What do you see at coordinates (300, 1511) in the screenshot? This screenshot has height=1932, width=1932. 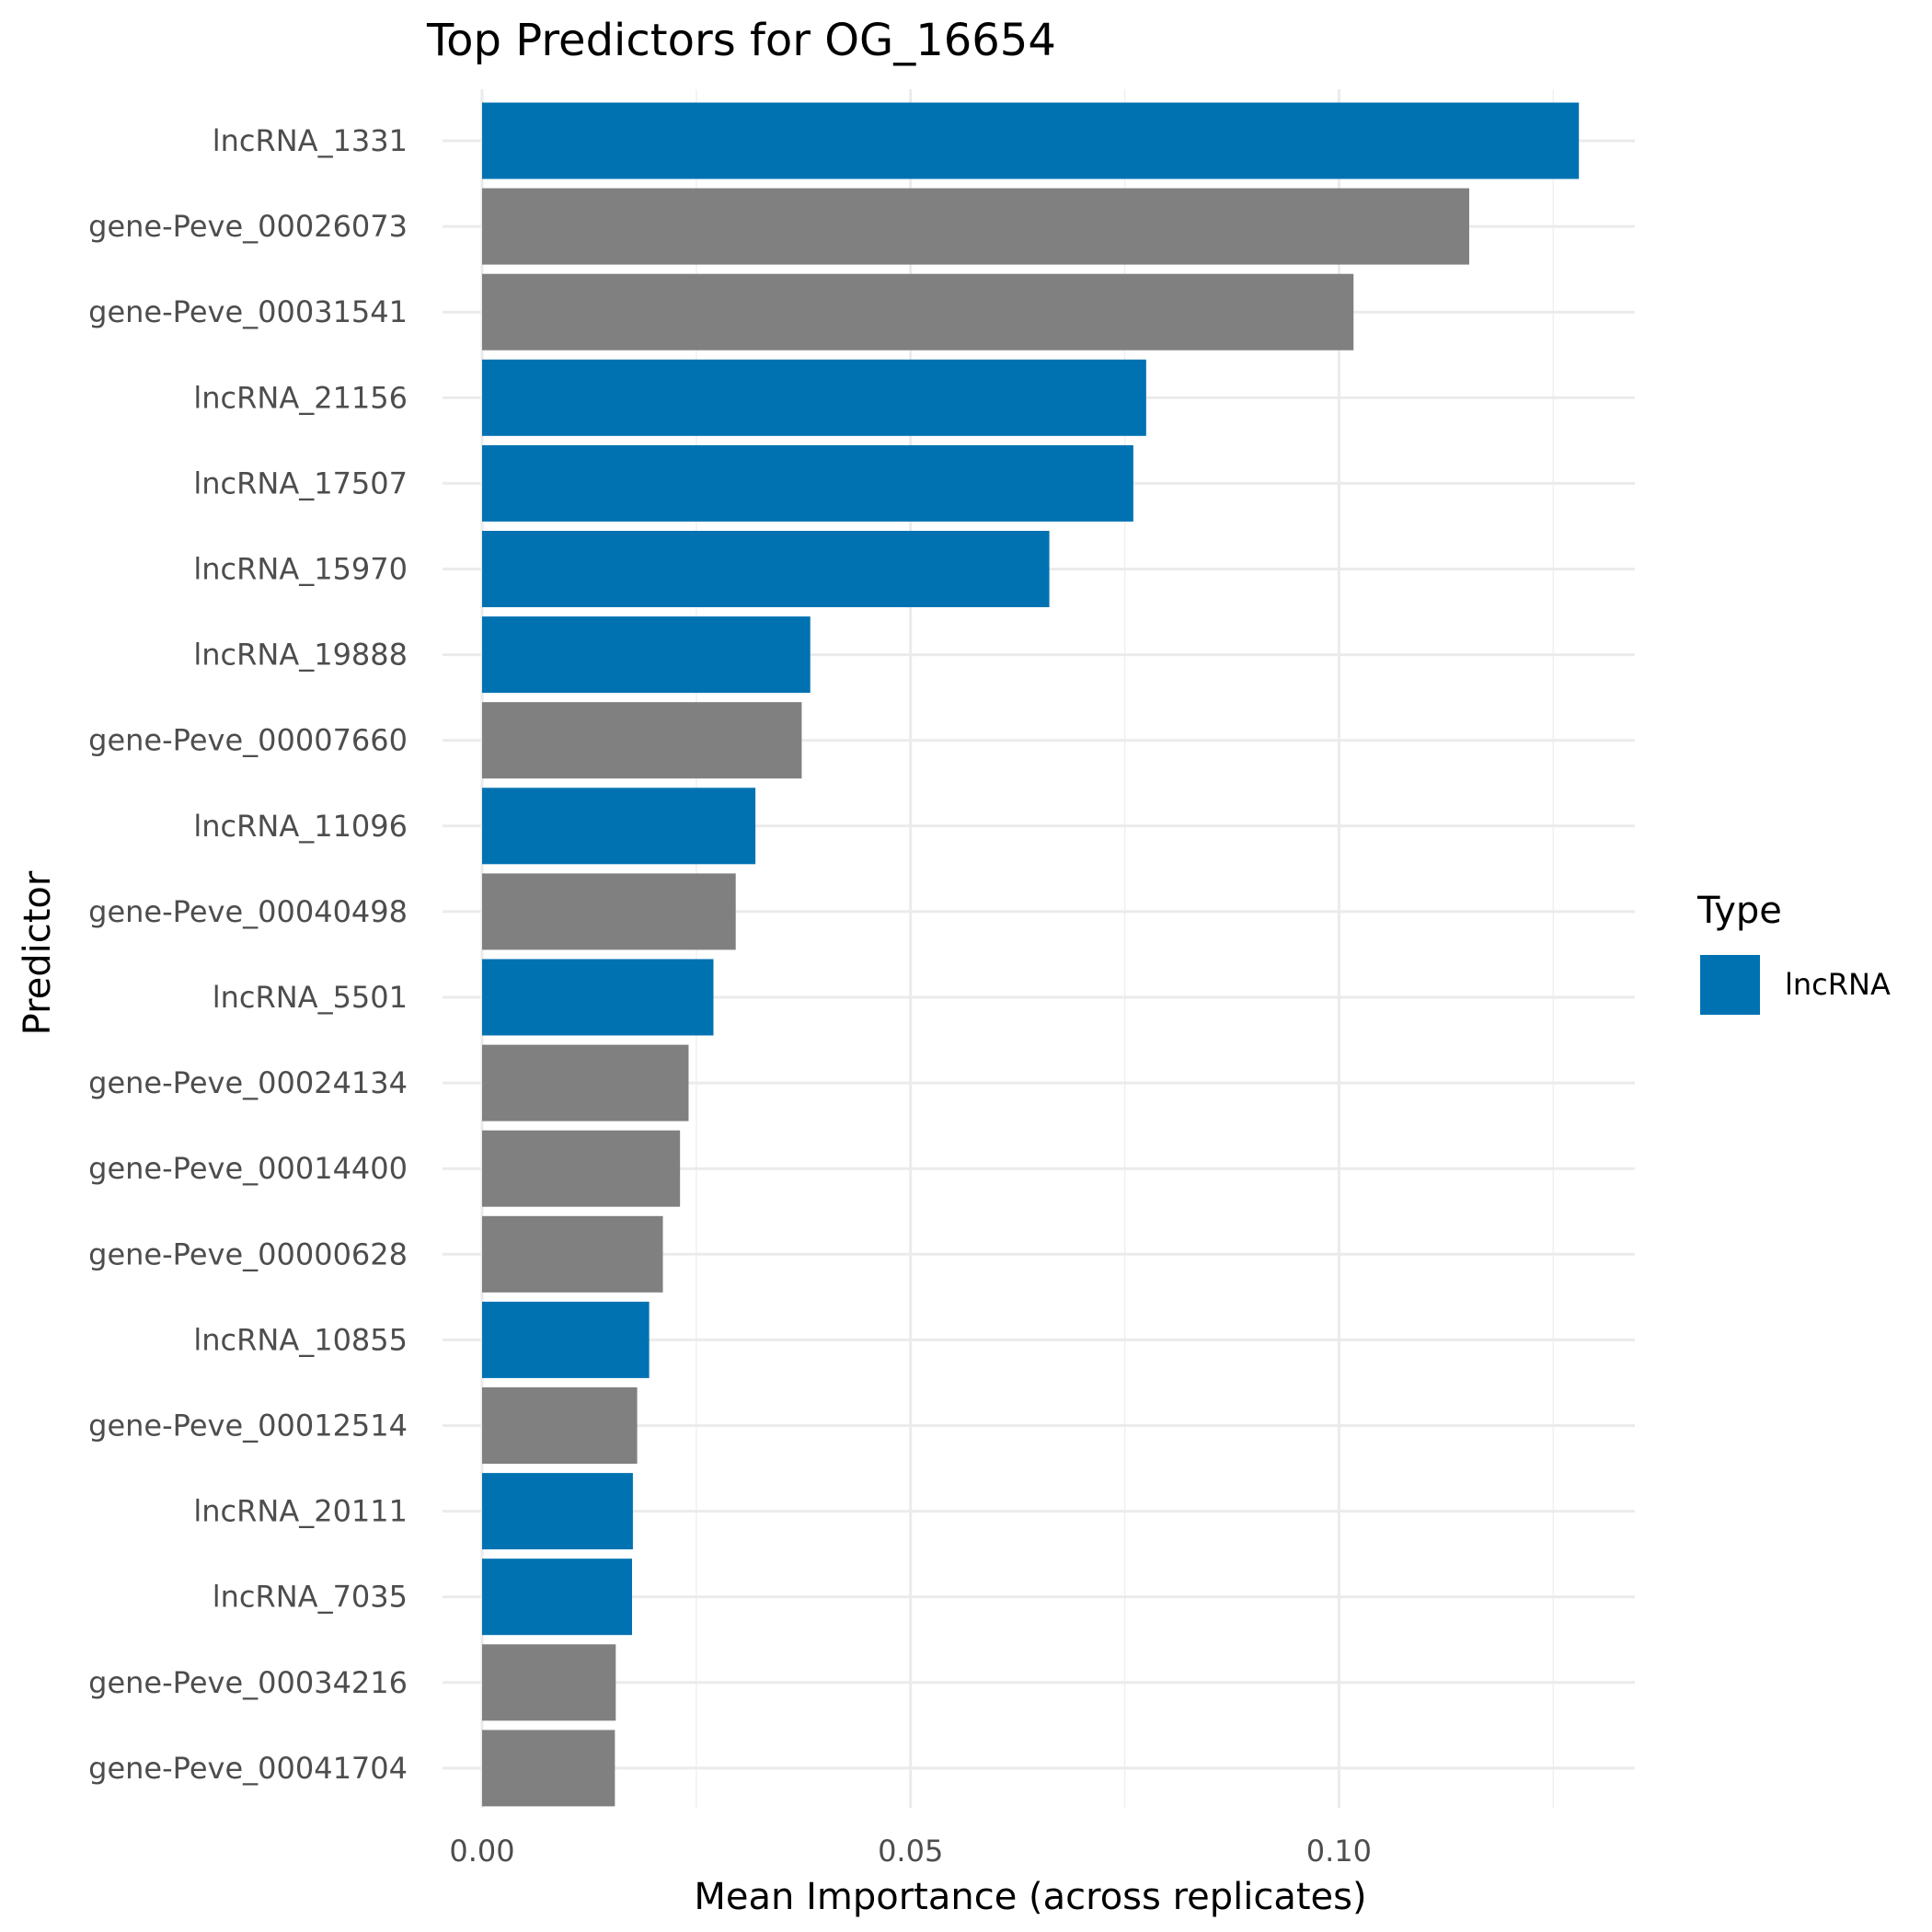 I see `y-tick-label: lncRNA_20111` at bounding box center [300, 1511].